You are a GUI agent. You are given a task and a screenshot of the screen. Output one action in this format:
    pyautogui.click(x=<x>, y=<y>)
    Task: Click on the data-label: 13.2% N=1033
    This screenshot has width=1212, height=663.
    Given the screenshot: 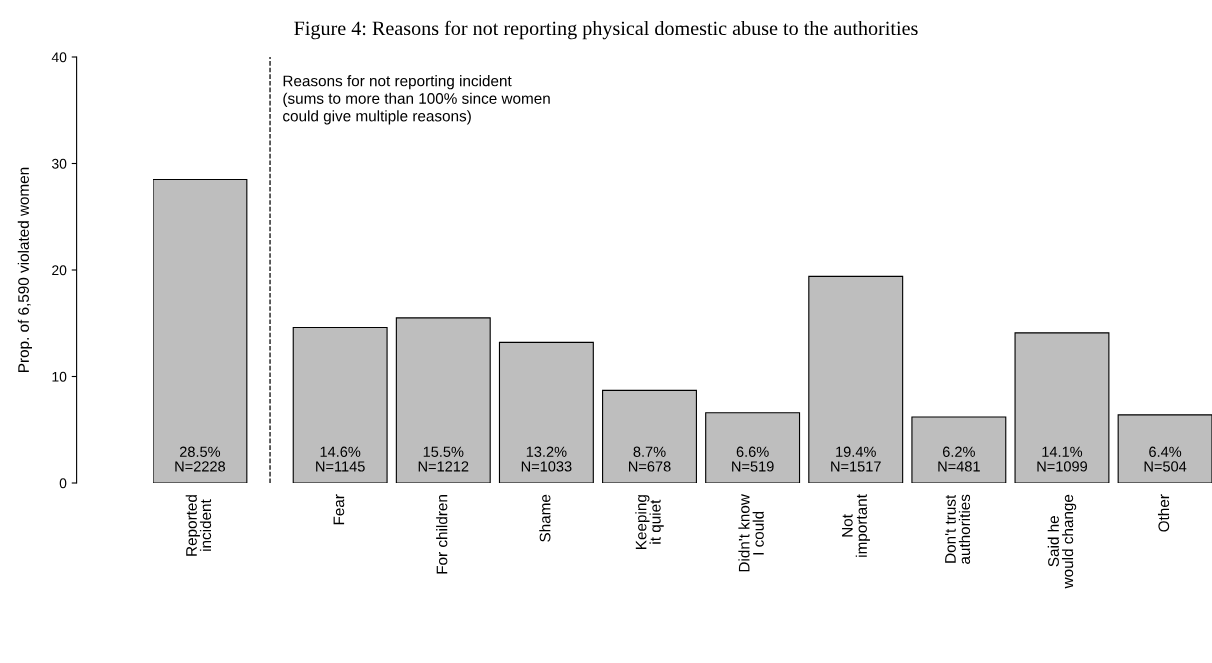 What is the action you would take?
    pyautogui.click(x=546, y=459)
    